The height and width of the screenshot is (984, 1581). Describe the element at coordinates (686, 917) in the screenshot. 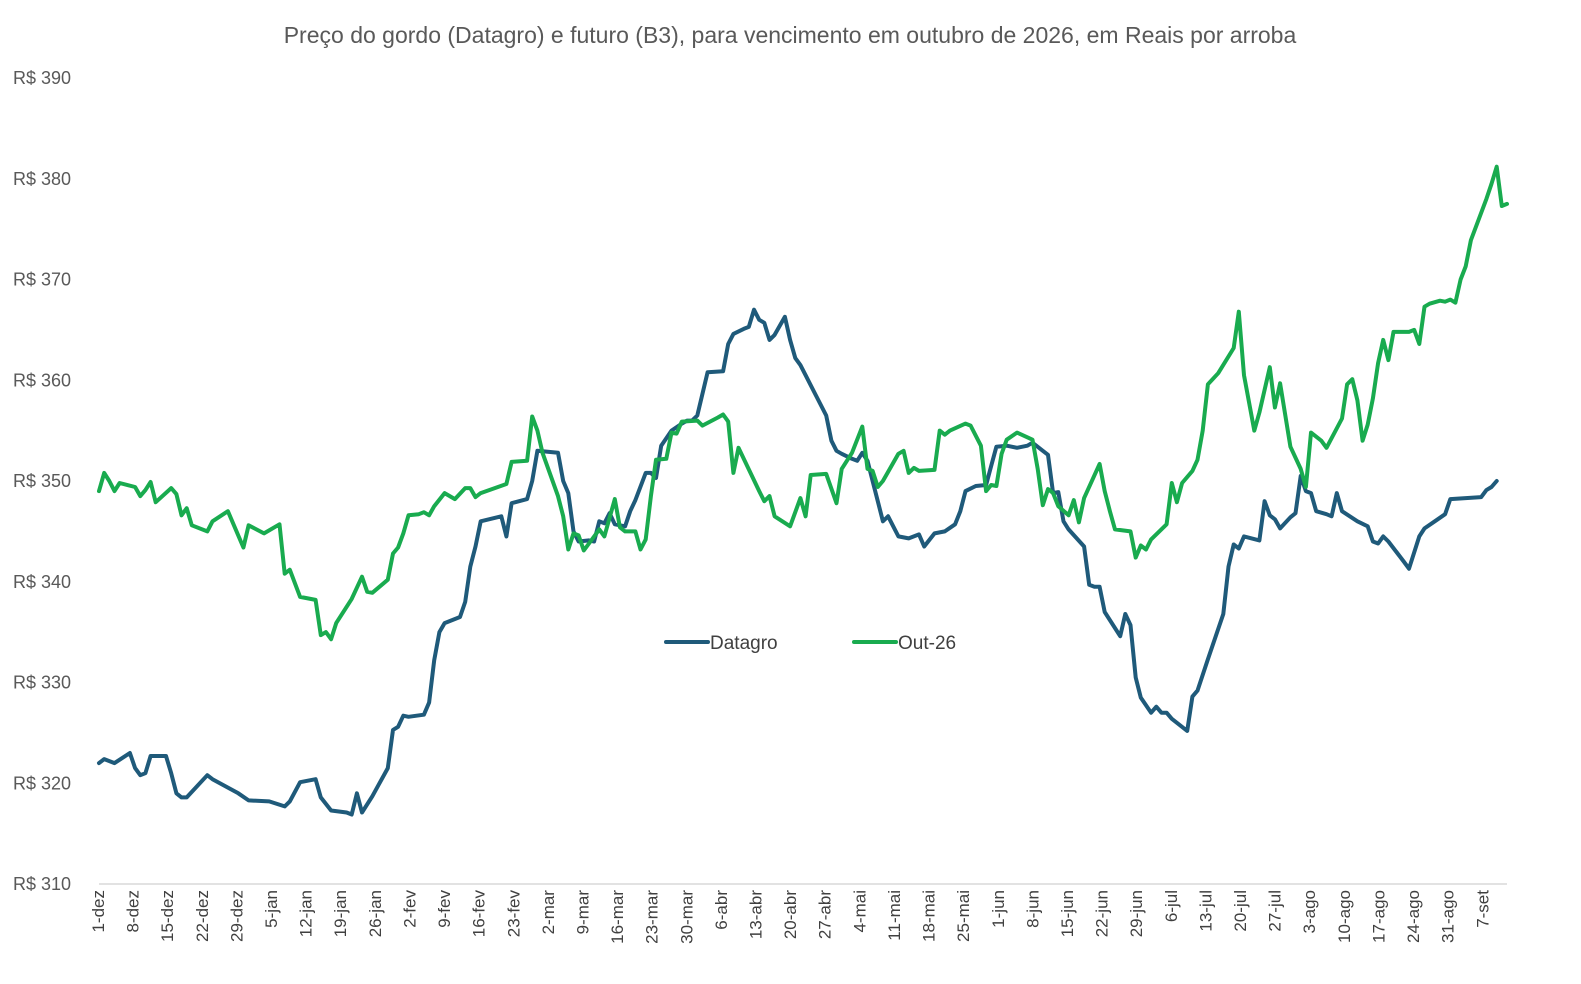

I see `x-tick-label: 30-mar` at that location.